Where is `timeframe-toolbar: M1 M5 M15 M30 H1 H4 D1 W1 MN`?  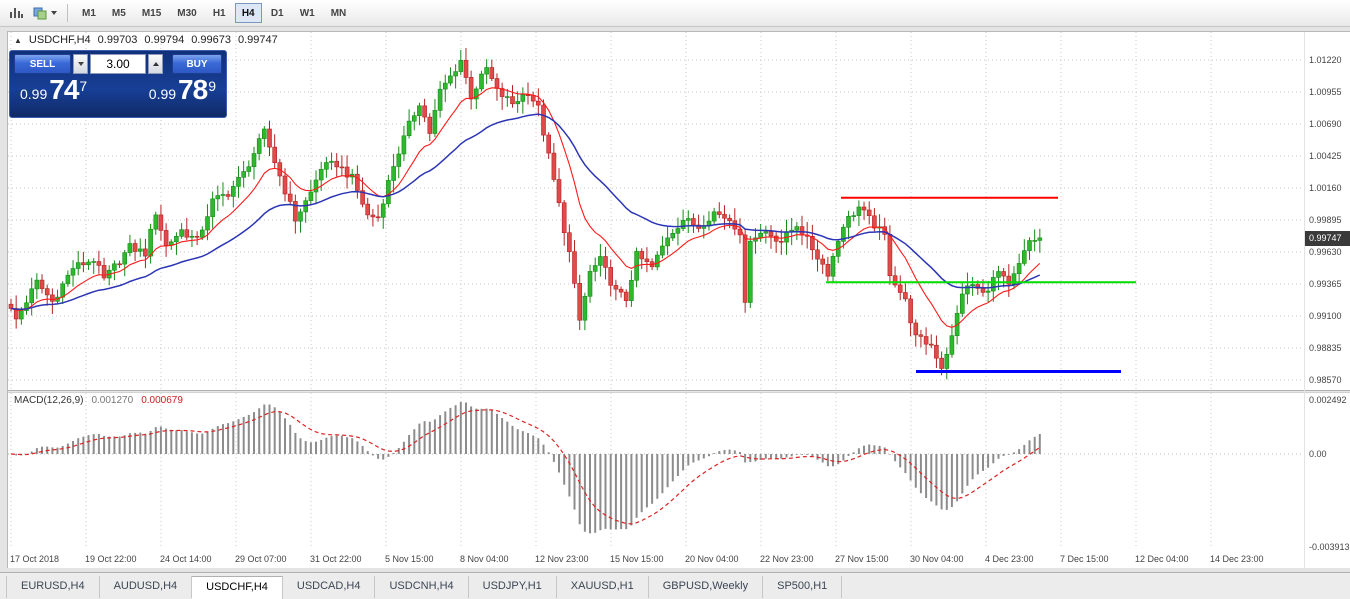 timeframe-toolbar: M1 M5 M15 M30 H1 H4 D1 W1 MN is located at coordinates (214, 13).